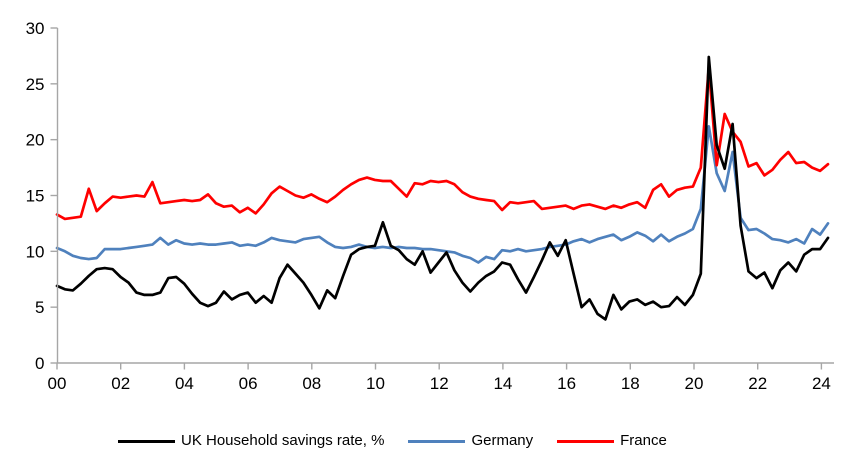  What do you see at coordinates (57, 383) in the screenshot?
I see `x-tick-label: 00` at bounding box center [57, 383].